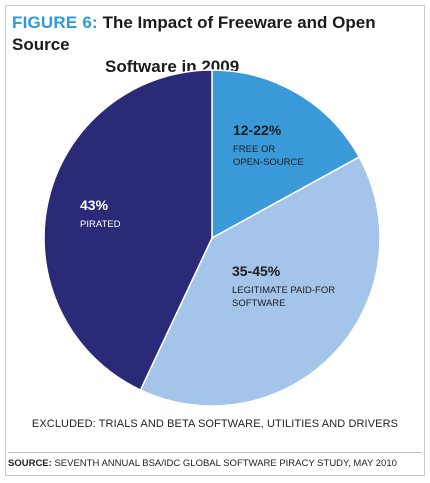  I want to click on title-line-1: The Impact of Freeware and Open Source, so click(194, 33).